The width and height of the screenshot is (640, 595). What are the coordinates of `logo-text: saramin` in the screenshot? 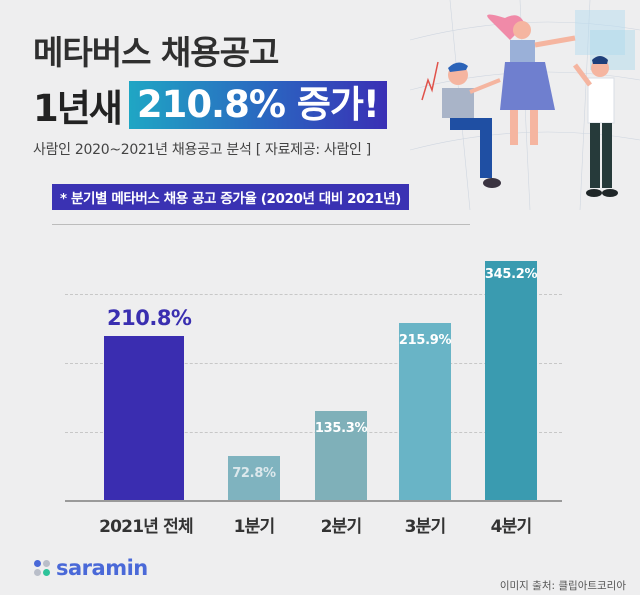 It's located at (102, 568).